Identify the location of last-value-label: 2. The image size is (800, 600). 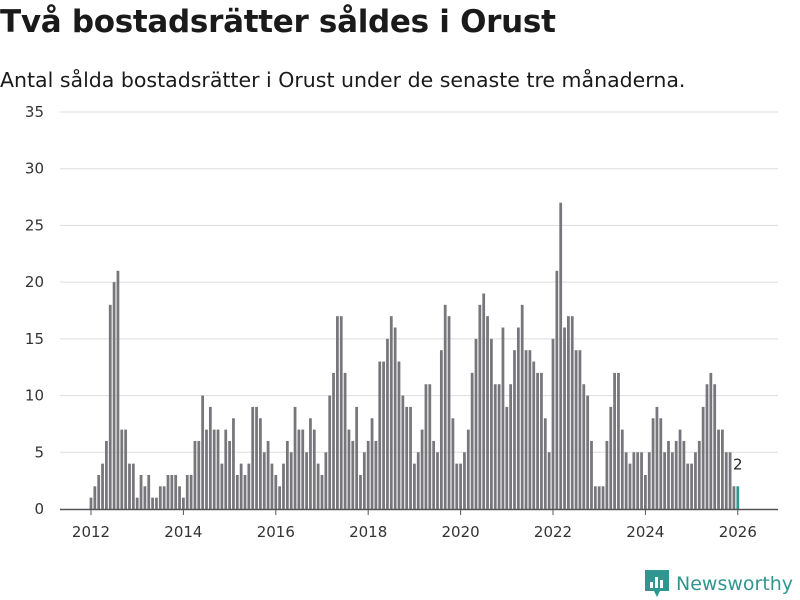
(738, 464).